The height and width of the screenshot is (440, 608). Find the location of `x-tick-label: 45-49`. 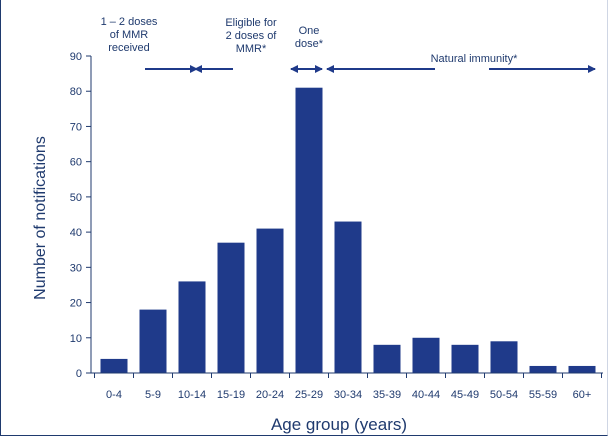

x-tick-label: 45-49 is located at coordinates (465, 395).